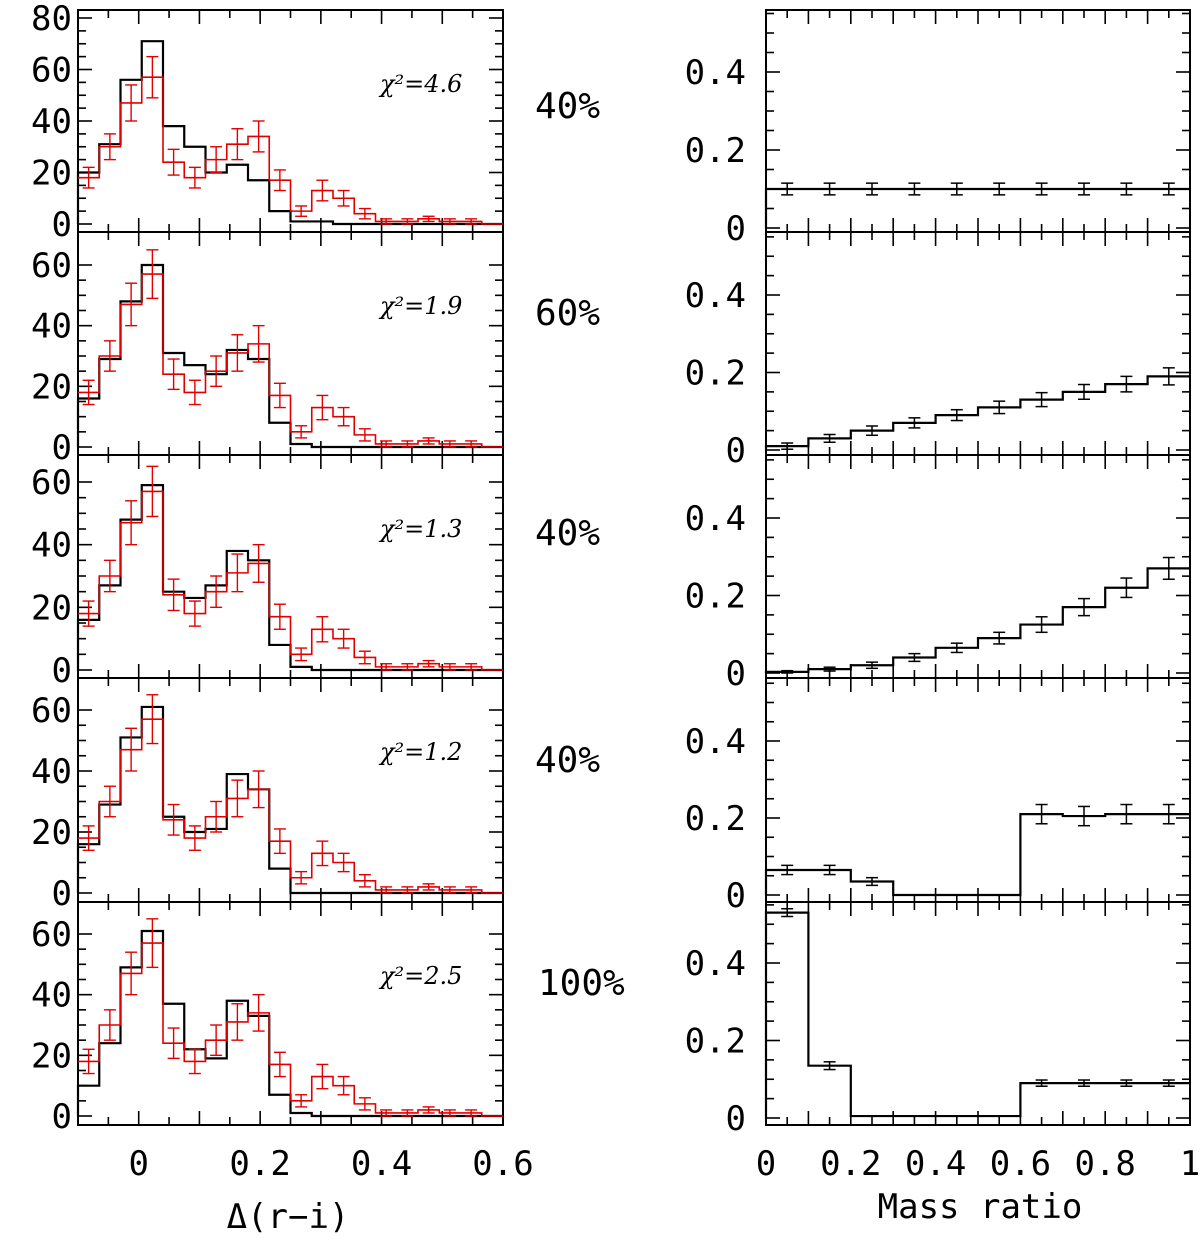 This screenshot has width=1200, height=1247. What do you see at coordinates (1104, 1164) in the screenshot?
I see `right-xtick-label: 0.8` at bounding box center [1104, 1164].